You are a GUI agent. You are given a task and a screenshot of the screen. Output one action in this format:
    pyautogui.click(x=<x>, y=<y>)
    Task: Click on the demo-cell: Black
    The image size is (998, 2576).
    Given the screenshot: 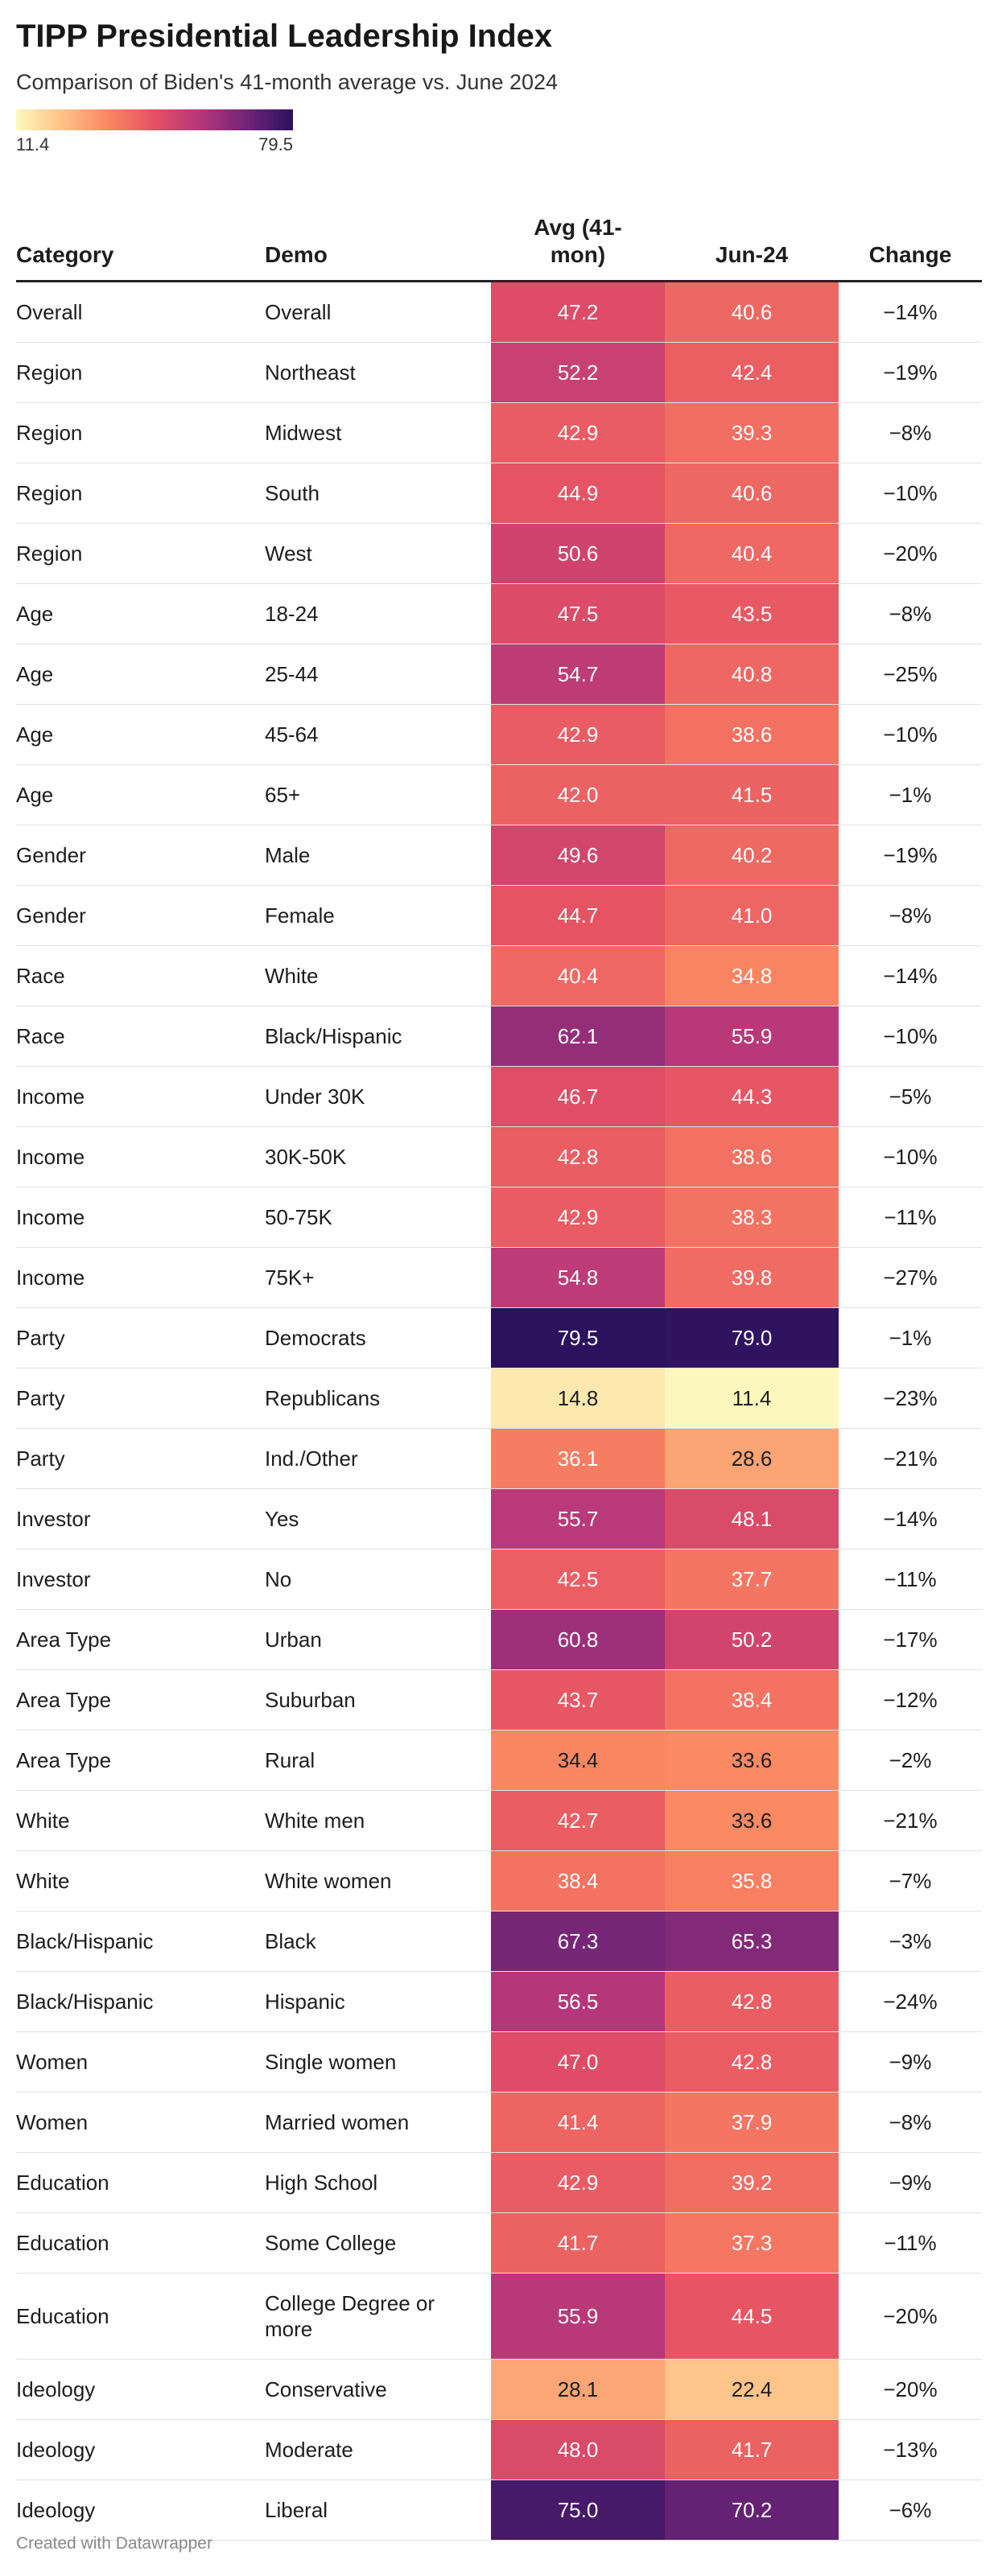 What is the action you would take?
    pyautogui.click(x=290, y=1941)
    